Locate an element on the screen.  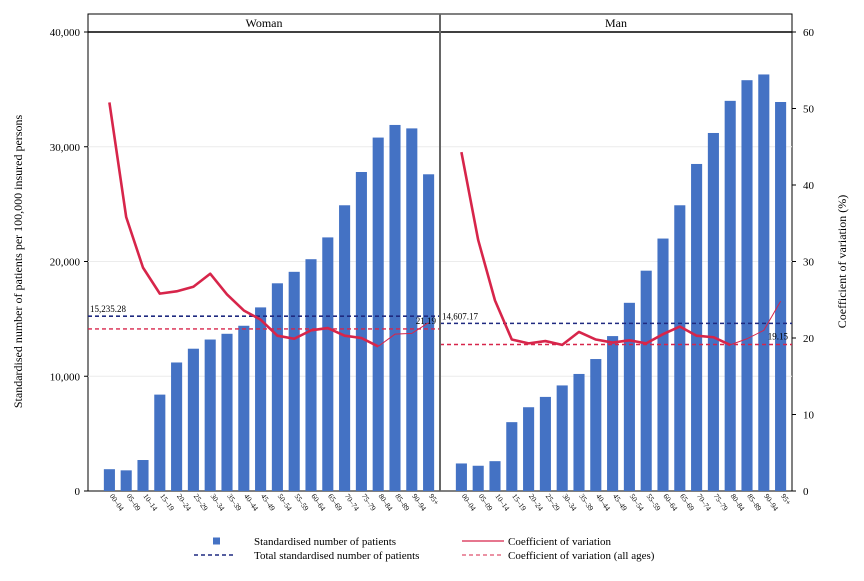
y-right-tick-label: 10 is located at coordinates (809, 416).